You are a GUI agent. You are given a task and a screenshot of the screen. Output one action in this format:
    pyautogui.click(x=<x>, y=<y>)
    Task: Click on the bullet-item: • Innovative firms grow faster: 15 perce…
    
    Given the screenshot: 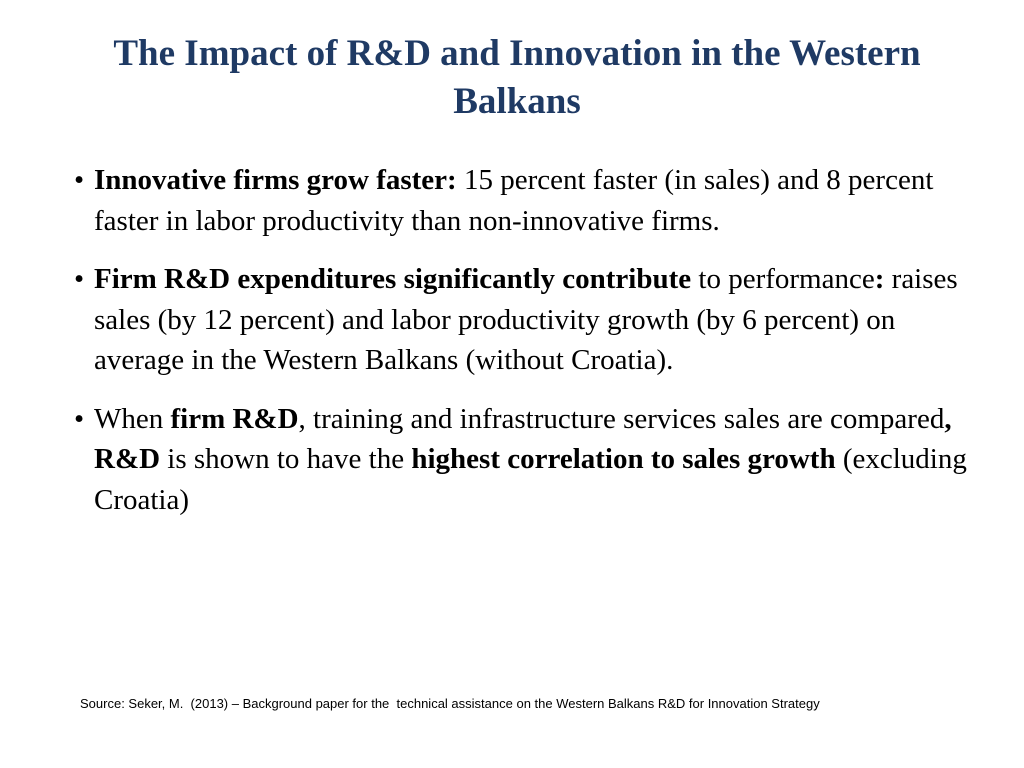 What is the action you would take?
    pyautogui.click(x=524, y=200)
    